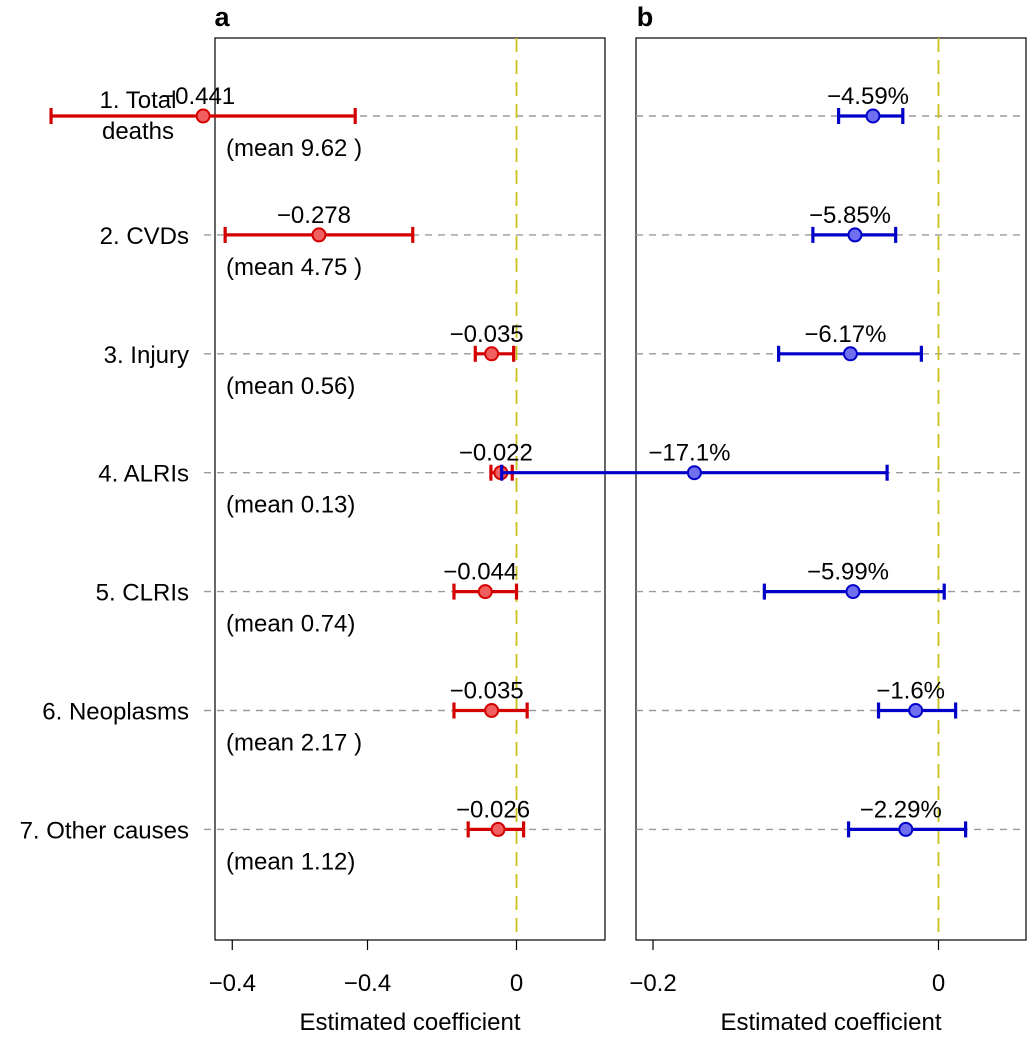 The image size is (1028, 1039). Describe the element at coordinates (493, 809) in the screenshot. I see `estimate-value-label: −0.026` at that location.